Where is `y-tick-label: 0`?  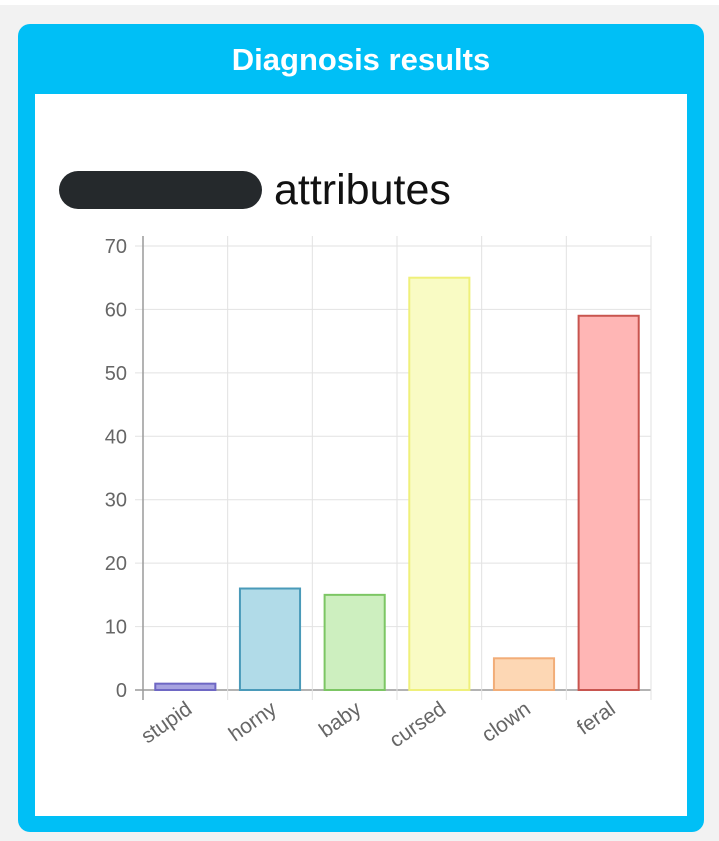 y-tick-label: 0 is located at coordinates (121, 691).